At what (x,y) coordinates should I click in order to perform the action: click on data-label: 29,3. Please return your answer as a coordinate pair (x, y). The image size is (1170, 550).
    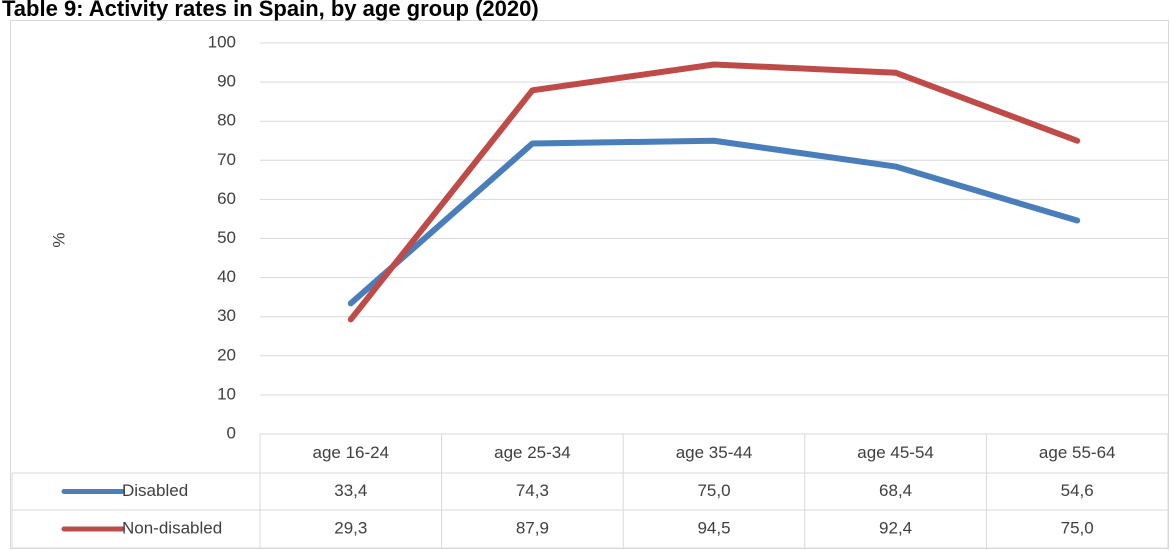
    Looking at the image, I should click on (350, 527).